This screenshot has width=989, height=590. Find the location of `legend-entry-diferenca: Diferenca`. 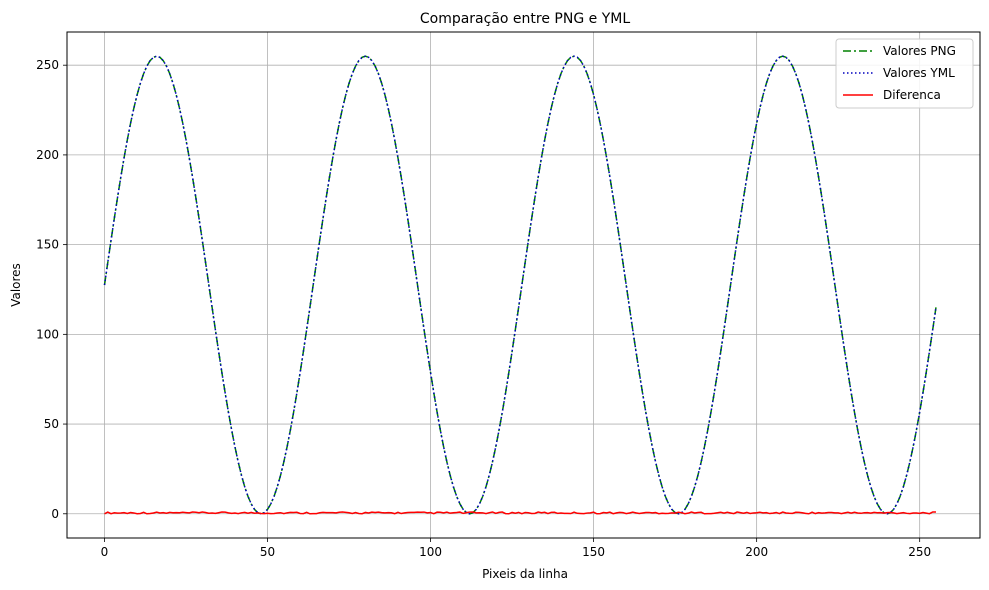

legend-entry-diferenca: Diferenca is located at coordinates (912, 95).